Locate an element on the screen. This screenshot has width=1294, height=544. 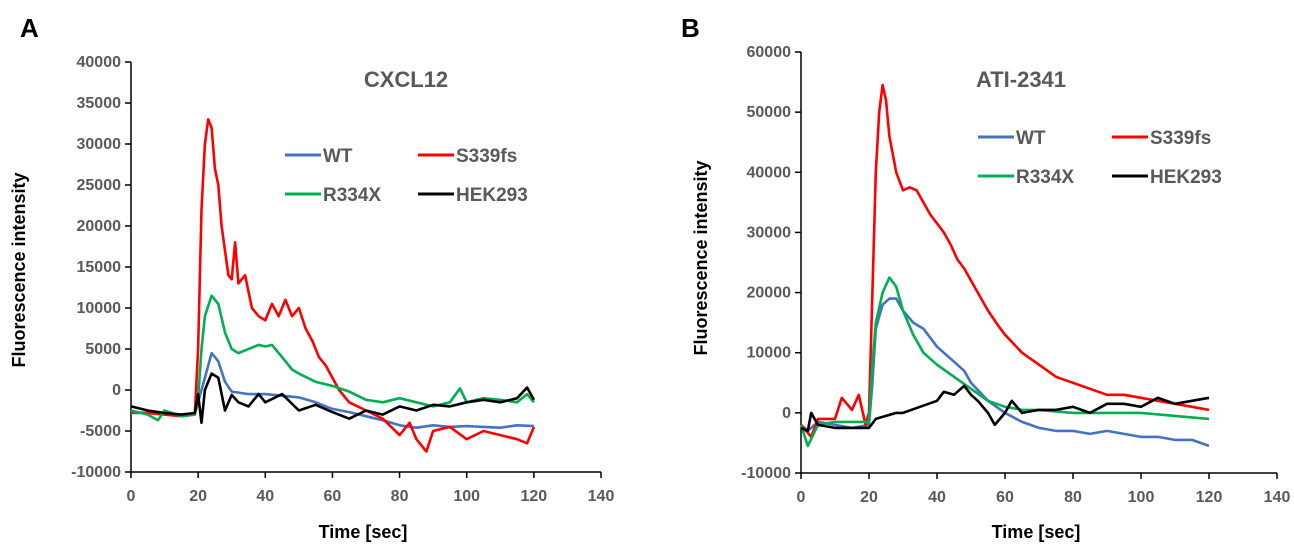
series-line-r334x is located at coordinates (1004, 362).